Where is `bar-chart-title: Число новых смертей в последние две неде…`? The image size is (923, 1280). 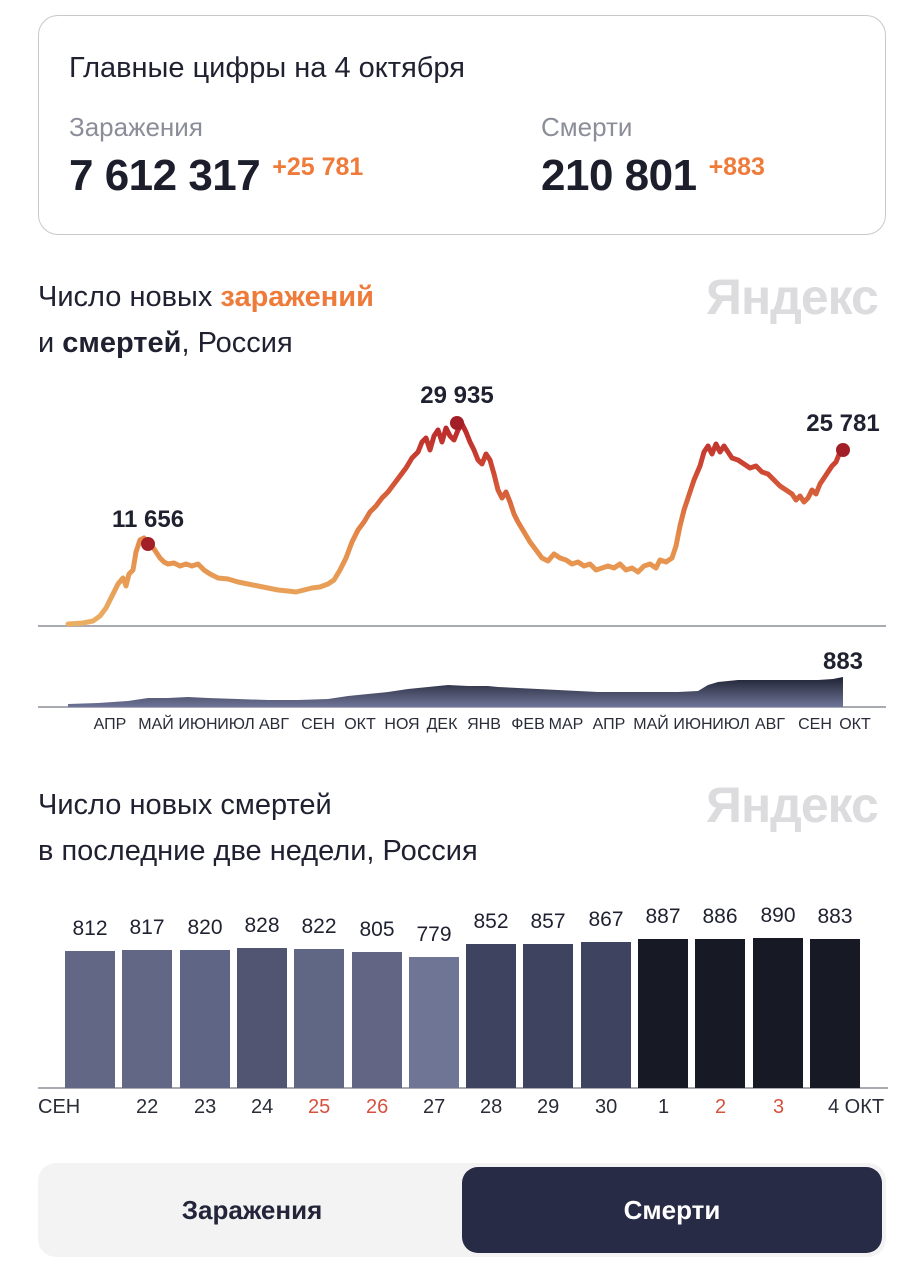
bar-chart-title: Число новых смертей в последние две неде… is located at coordinates (258, 828).